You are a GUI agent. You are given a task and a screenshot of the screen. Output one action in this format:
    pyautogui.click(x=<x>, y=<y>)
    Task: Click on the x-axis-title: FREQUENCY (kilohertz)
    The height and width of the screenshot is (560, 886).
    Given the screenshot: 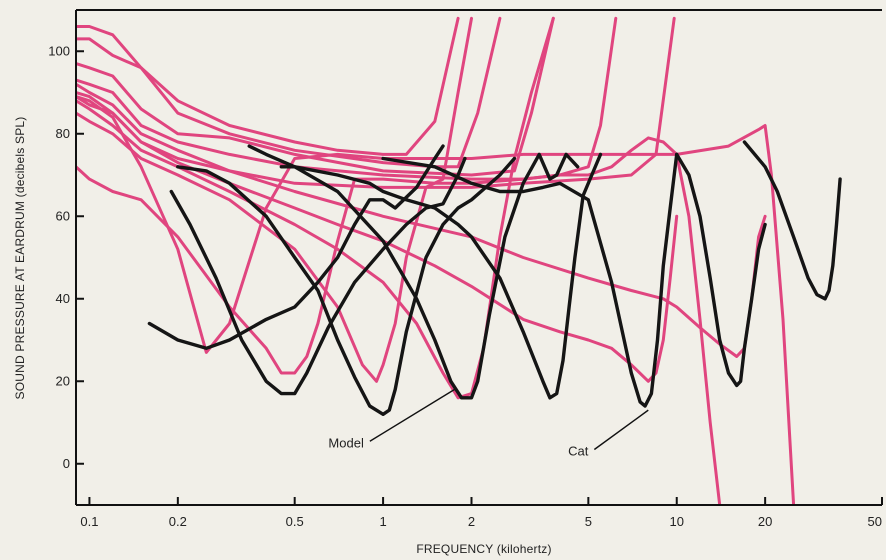 What is the action you would take?
    pyautogui.click(x=483, y=549)
    